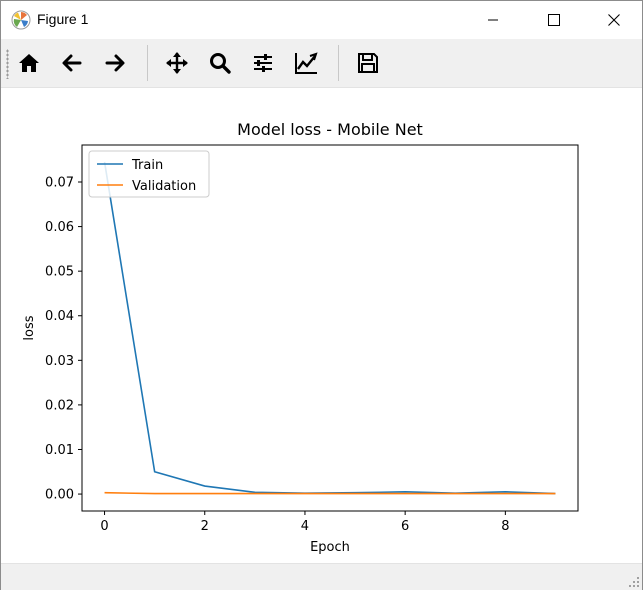  Describe the element at coordinates (321, 20) in the screenshot. I see `title-bar: Figure 1` at that location.